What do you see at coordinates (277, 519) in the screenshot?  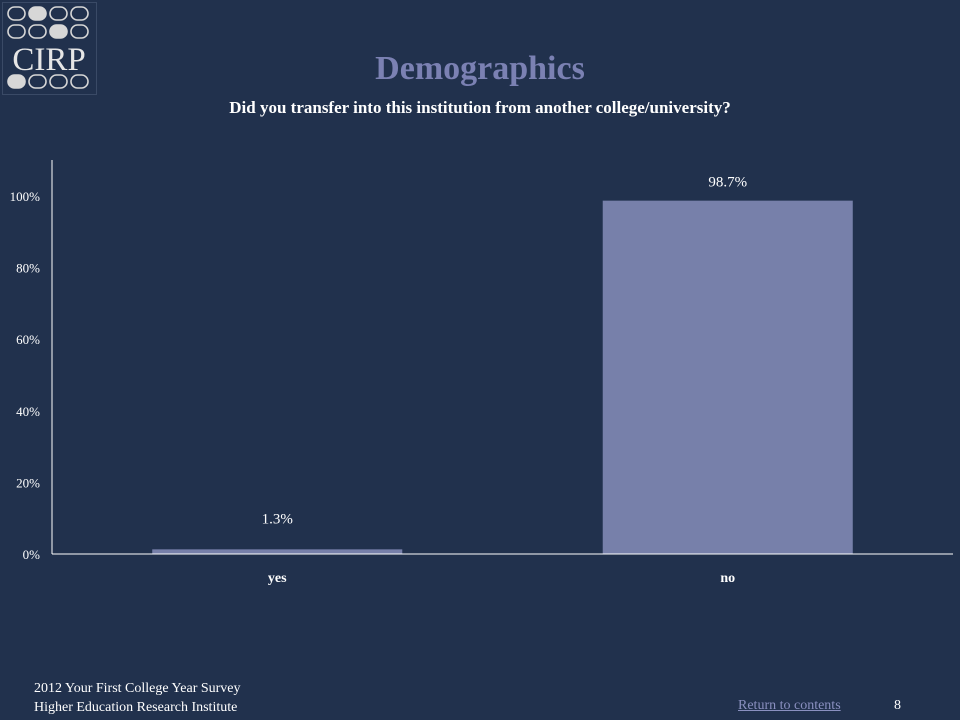 I see `value-label: 1.3%` at bounding box center [277, 519].